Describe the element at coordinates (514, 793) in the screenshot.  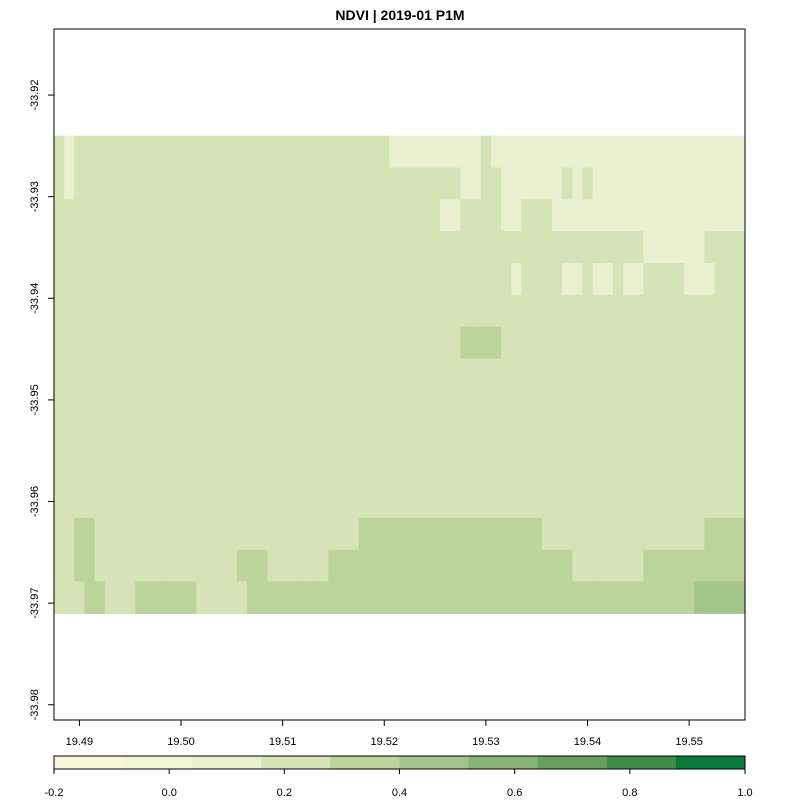
I see `colorbar-tick-label: 0.6` at that location.